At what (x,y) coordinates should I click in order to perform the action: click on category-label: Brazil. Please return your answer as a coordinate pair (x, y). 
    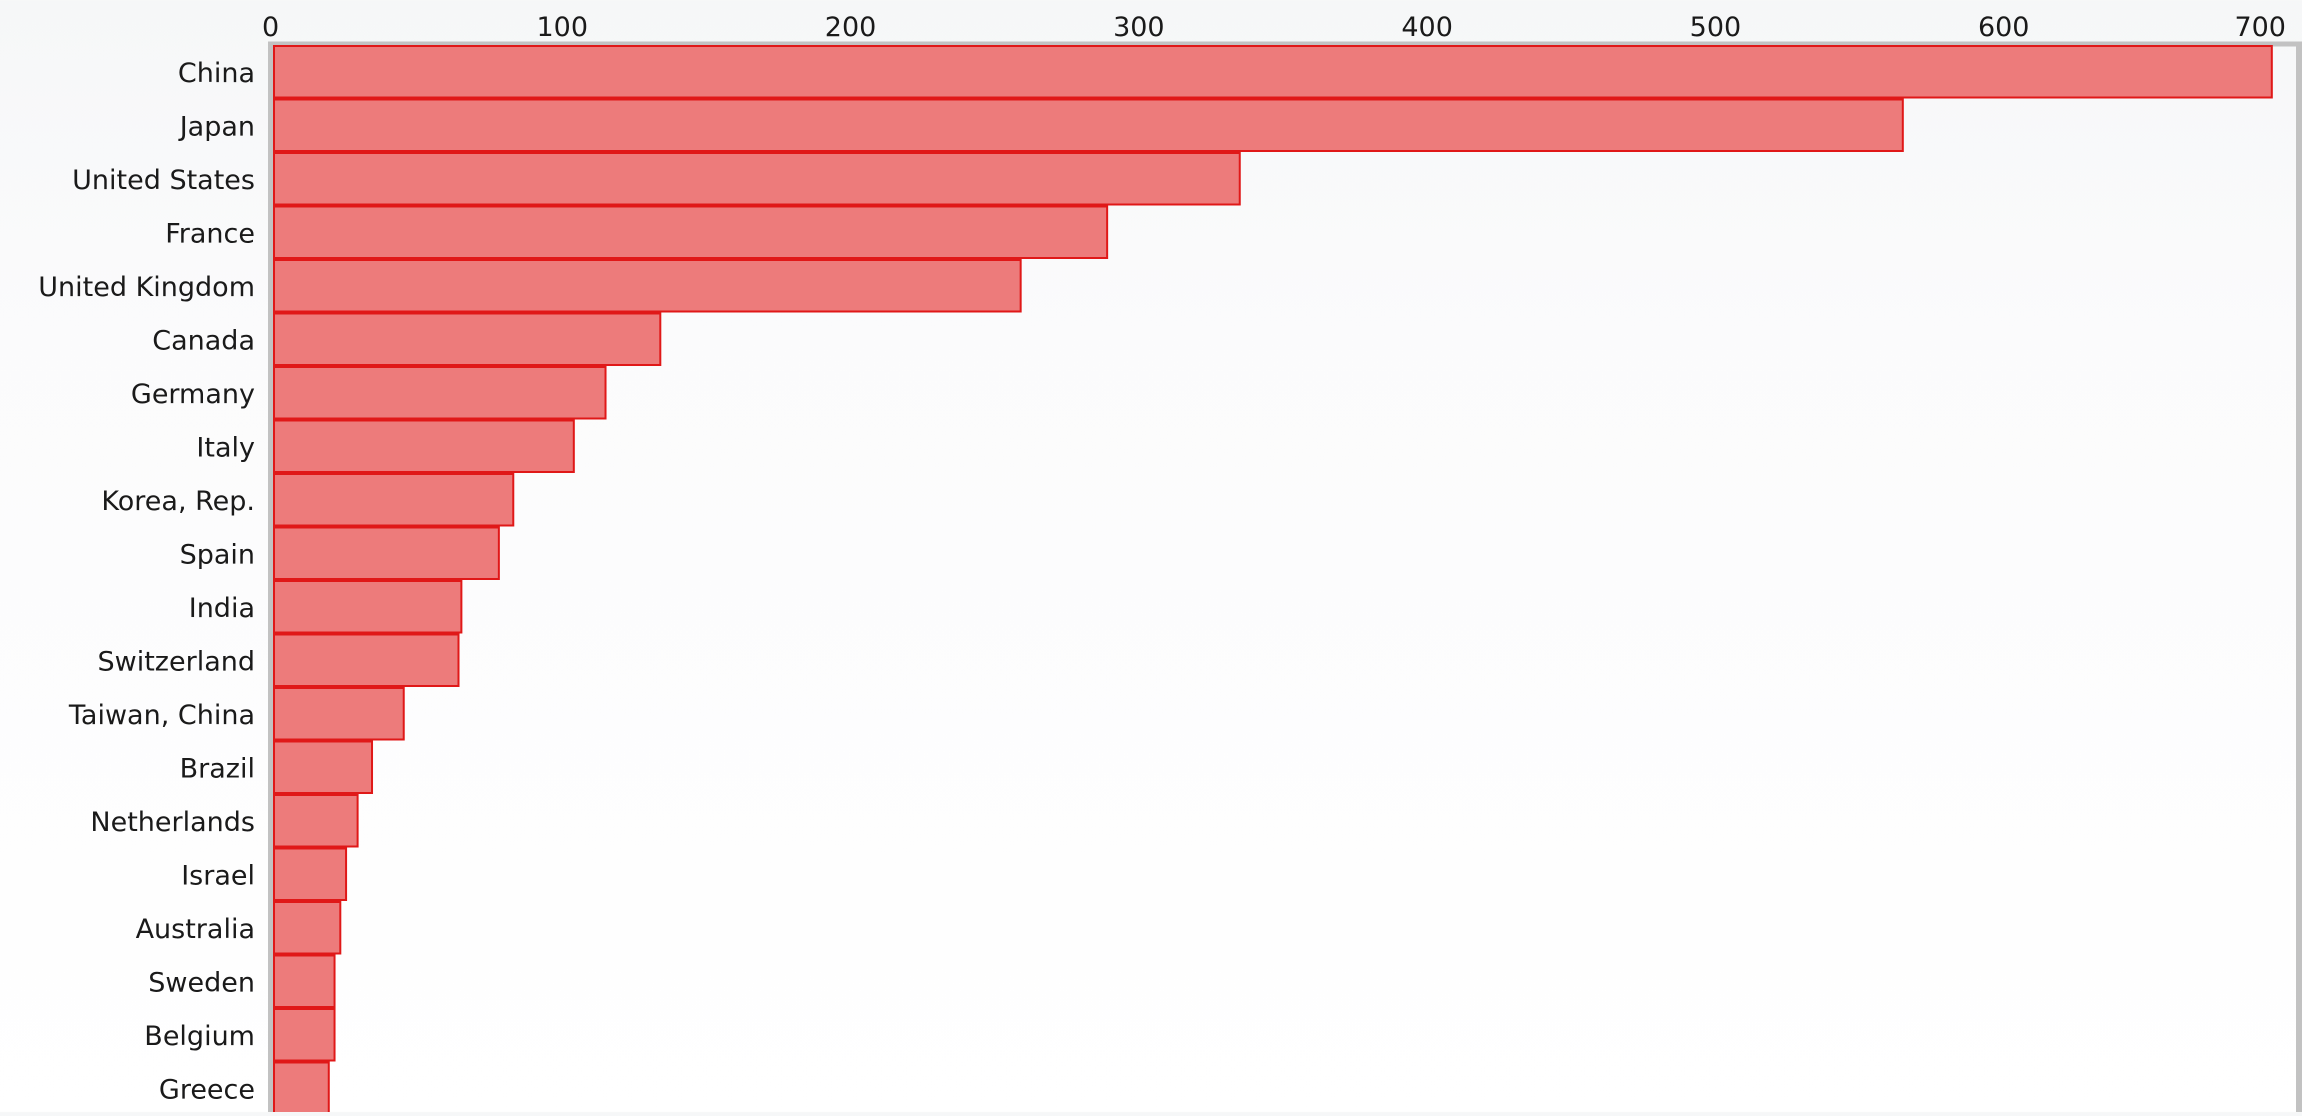
    Looking at the image, I should click on (217, 768).